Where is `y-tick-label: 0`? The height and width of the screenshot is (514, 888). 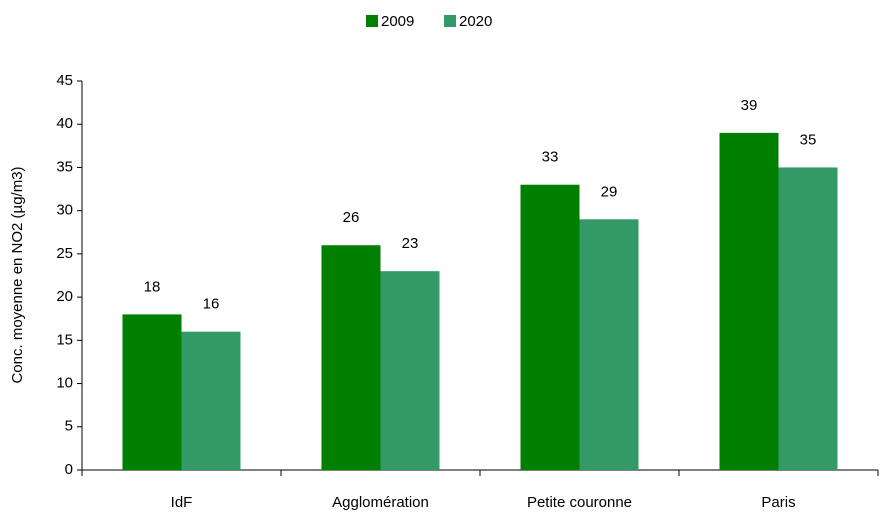
y-tick-label: 0 is located at coordinates (69, 469).